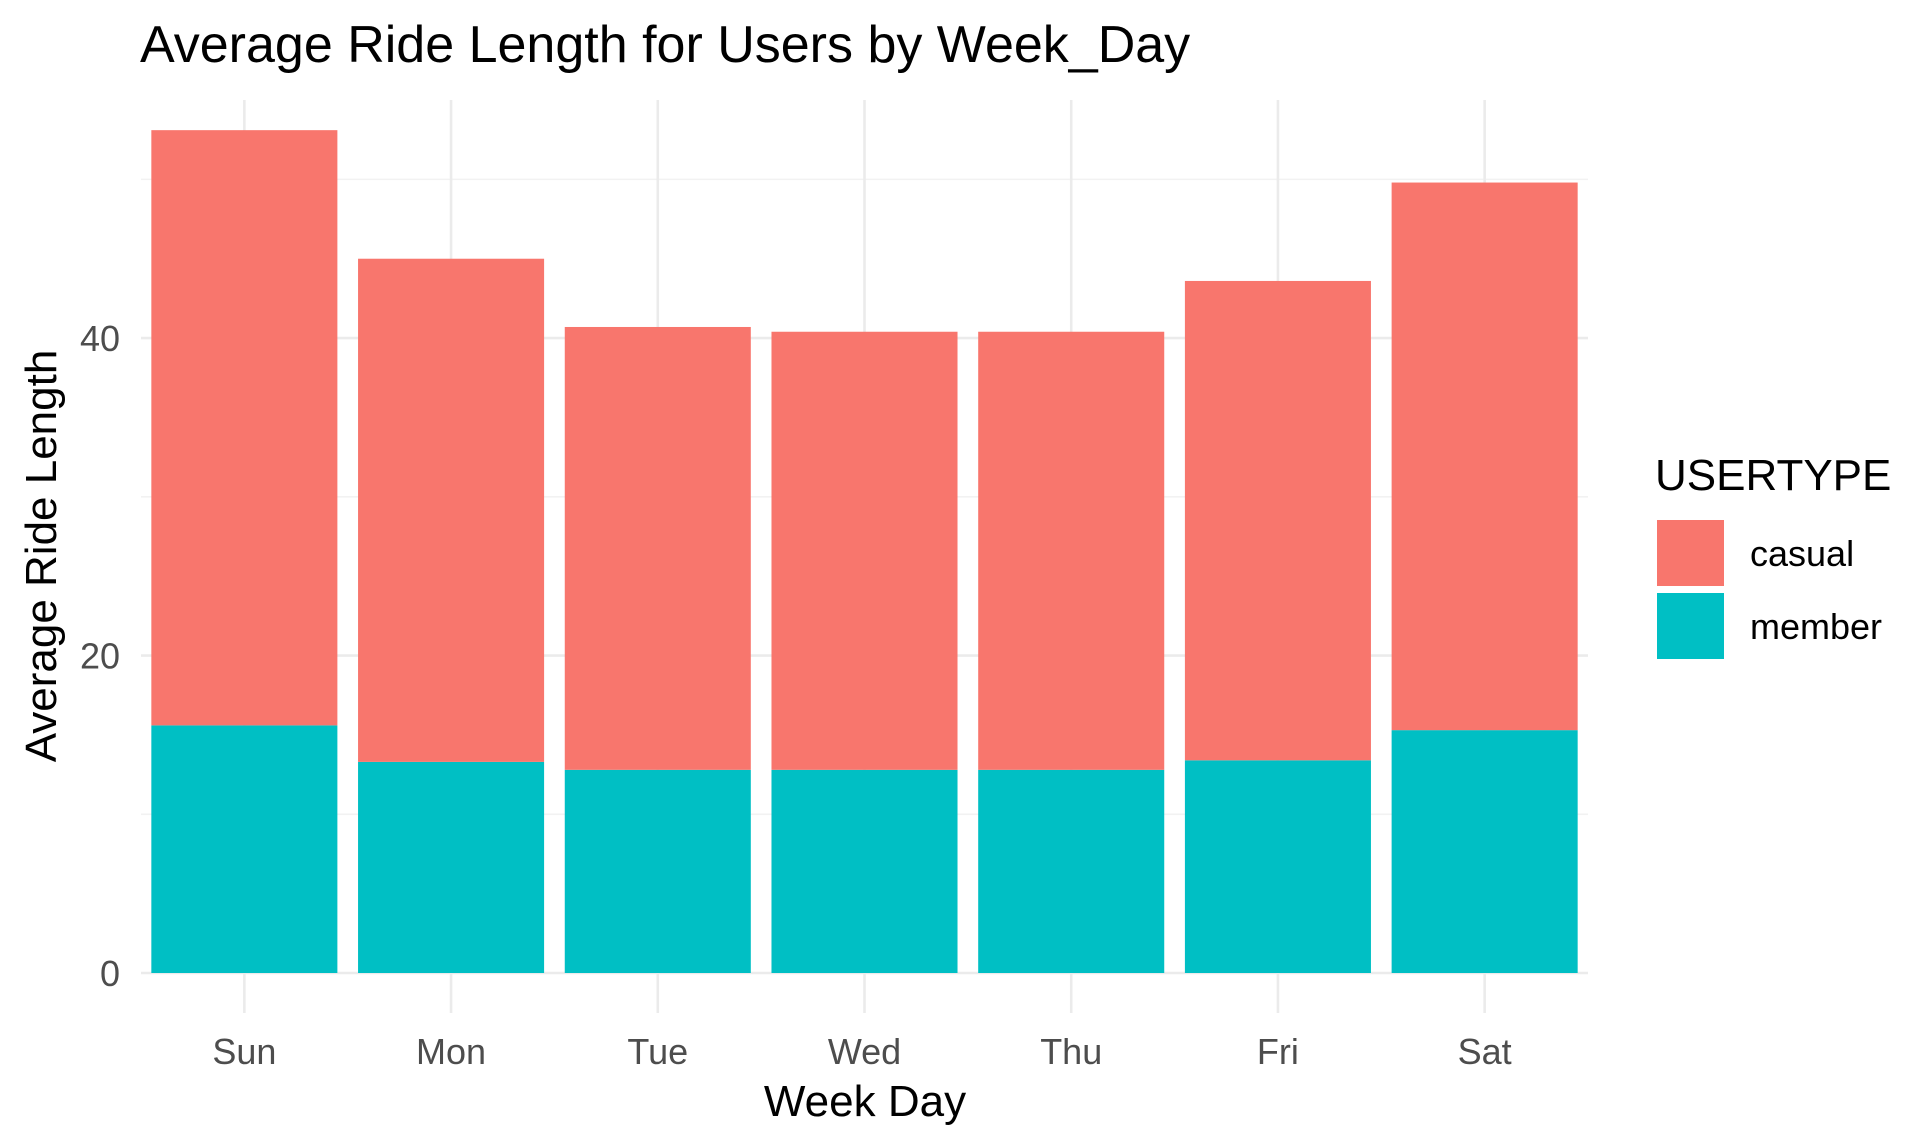 The width and height of the screenshot is (1928, 1134). Describe the element at coordinates (657, 1051) in the screenshot. I see `x-tick-label: Tue` at that location.